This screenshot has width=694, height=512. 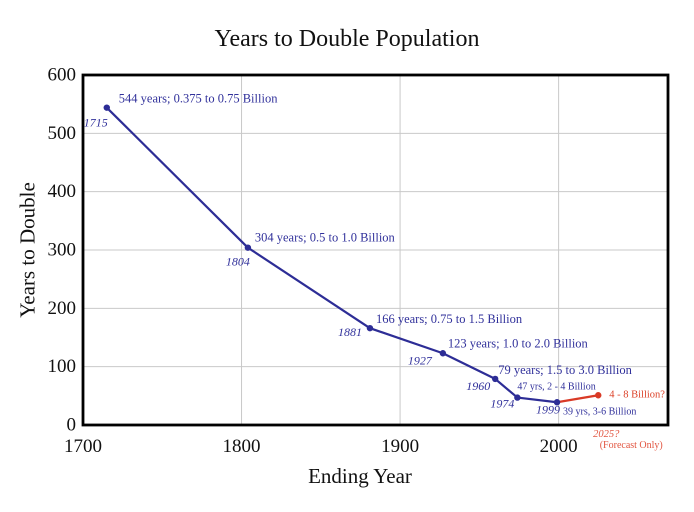 What do you see at coordinates (478, 386) in the screenshot?
I see `point-year-label: 1960` at bounding box center [478, 386].